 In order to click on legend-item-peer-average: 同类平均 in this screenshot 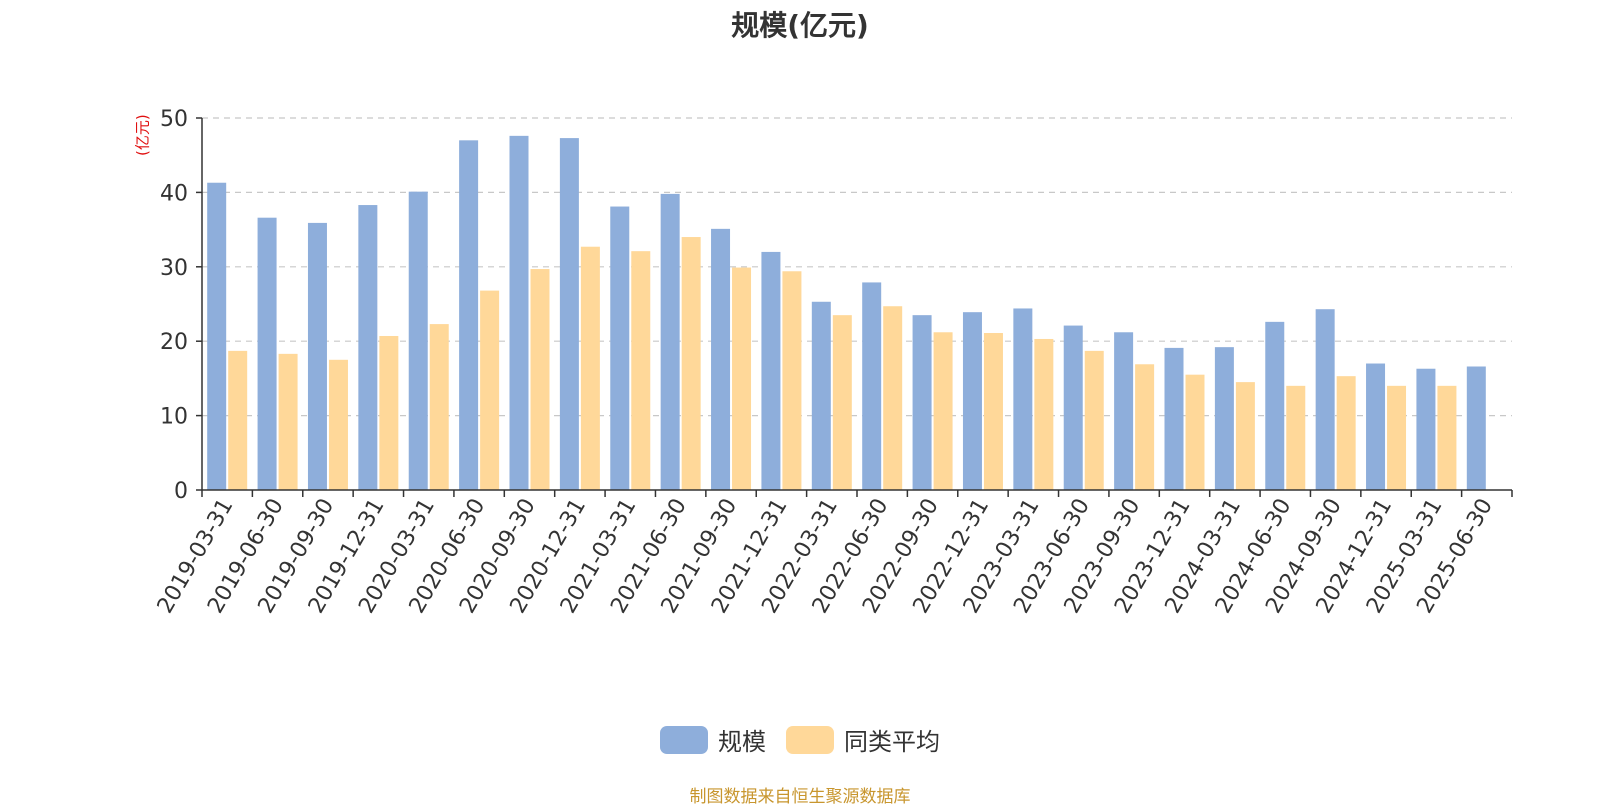, I will do `click(863, 739)`.